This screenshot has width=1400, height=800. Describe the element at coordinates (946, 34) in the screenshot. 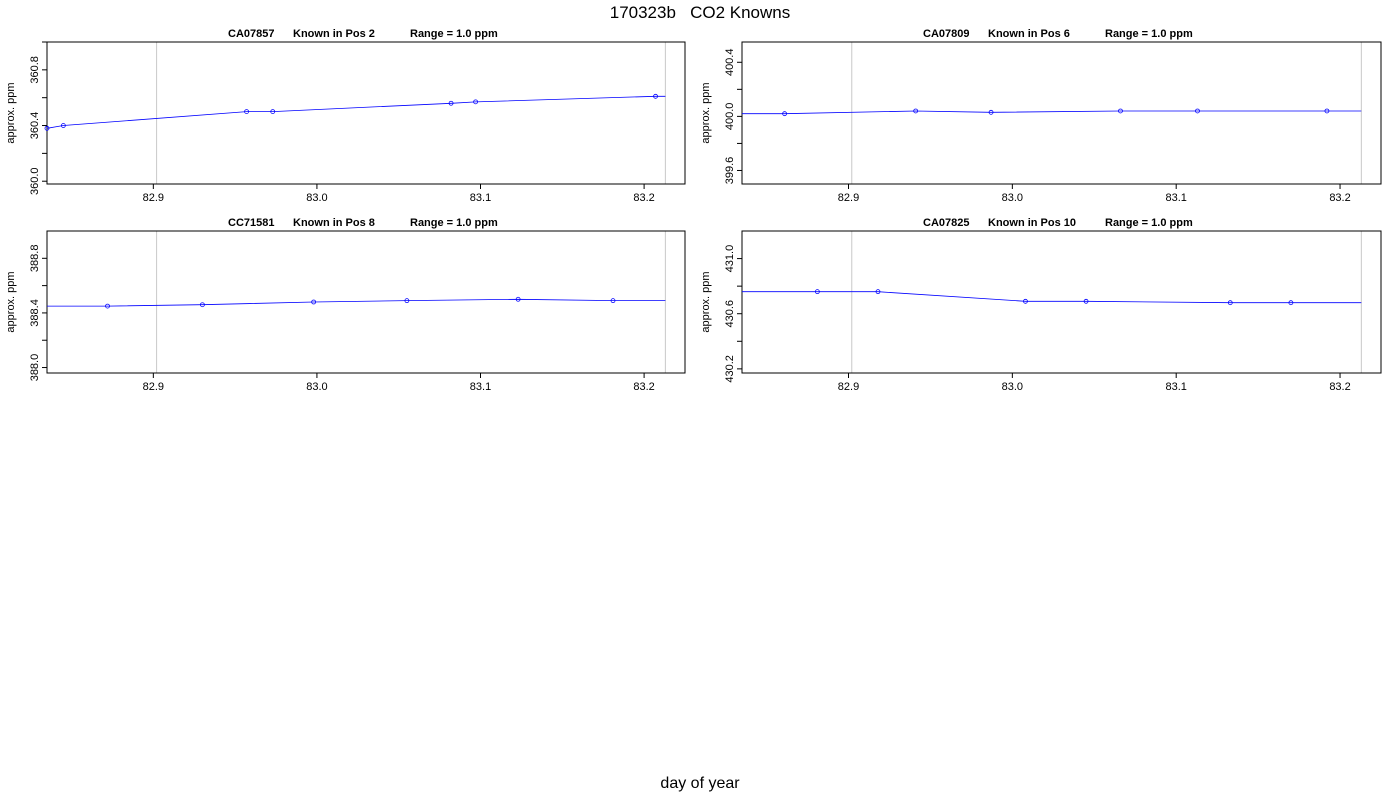

I see `panel-title-part: CA07809` at that location.